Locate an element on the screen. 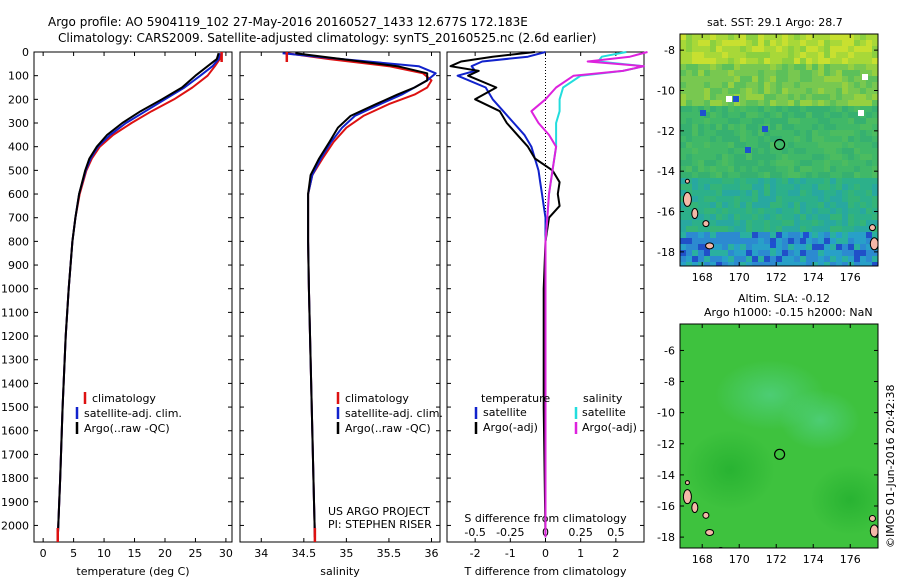 Image resolution: width=900 pixels, height=580 pixels. lat-tick-label: -18 is located at coordinates (666, 537).